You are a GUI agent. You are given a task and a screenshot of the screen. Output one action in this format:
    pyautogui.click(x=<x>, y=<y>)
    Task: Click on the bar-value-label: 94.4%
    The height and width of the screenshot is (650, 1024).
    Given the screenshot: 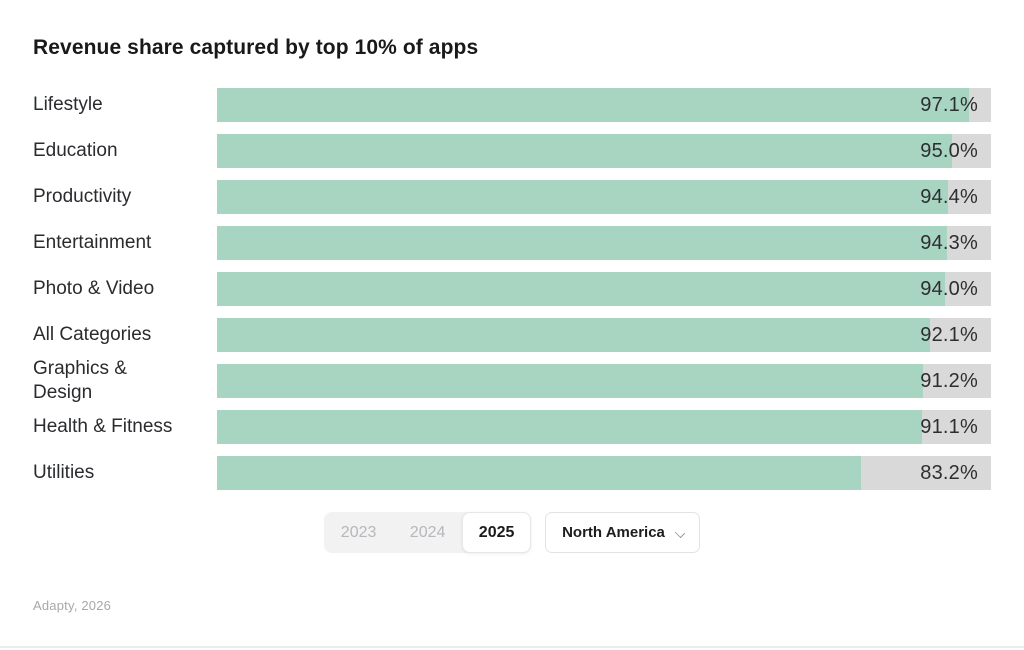 What is the action you would take?
    pyautogui.click(x=949, y=197)
    